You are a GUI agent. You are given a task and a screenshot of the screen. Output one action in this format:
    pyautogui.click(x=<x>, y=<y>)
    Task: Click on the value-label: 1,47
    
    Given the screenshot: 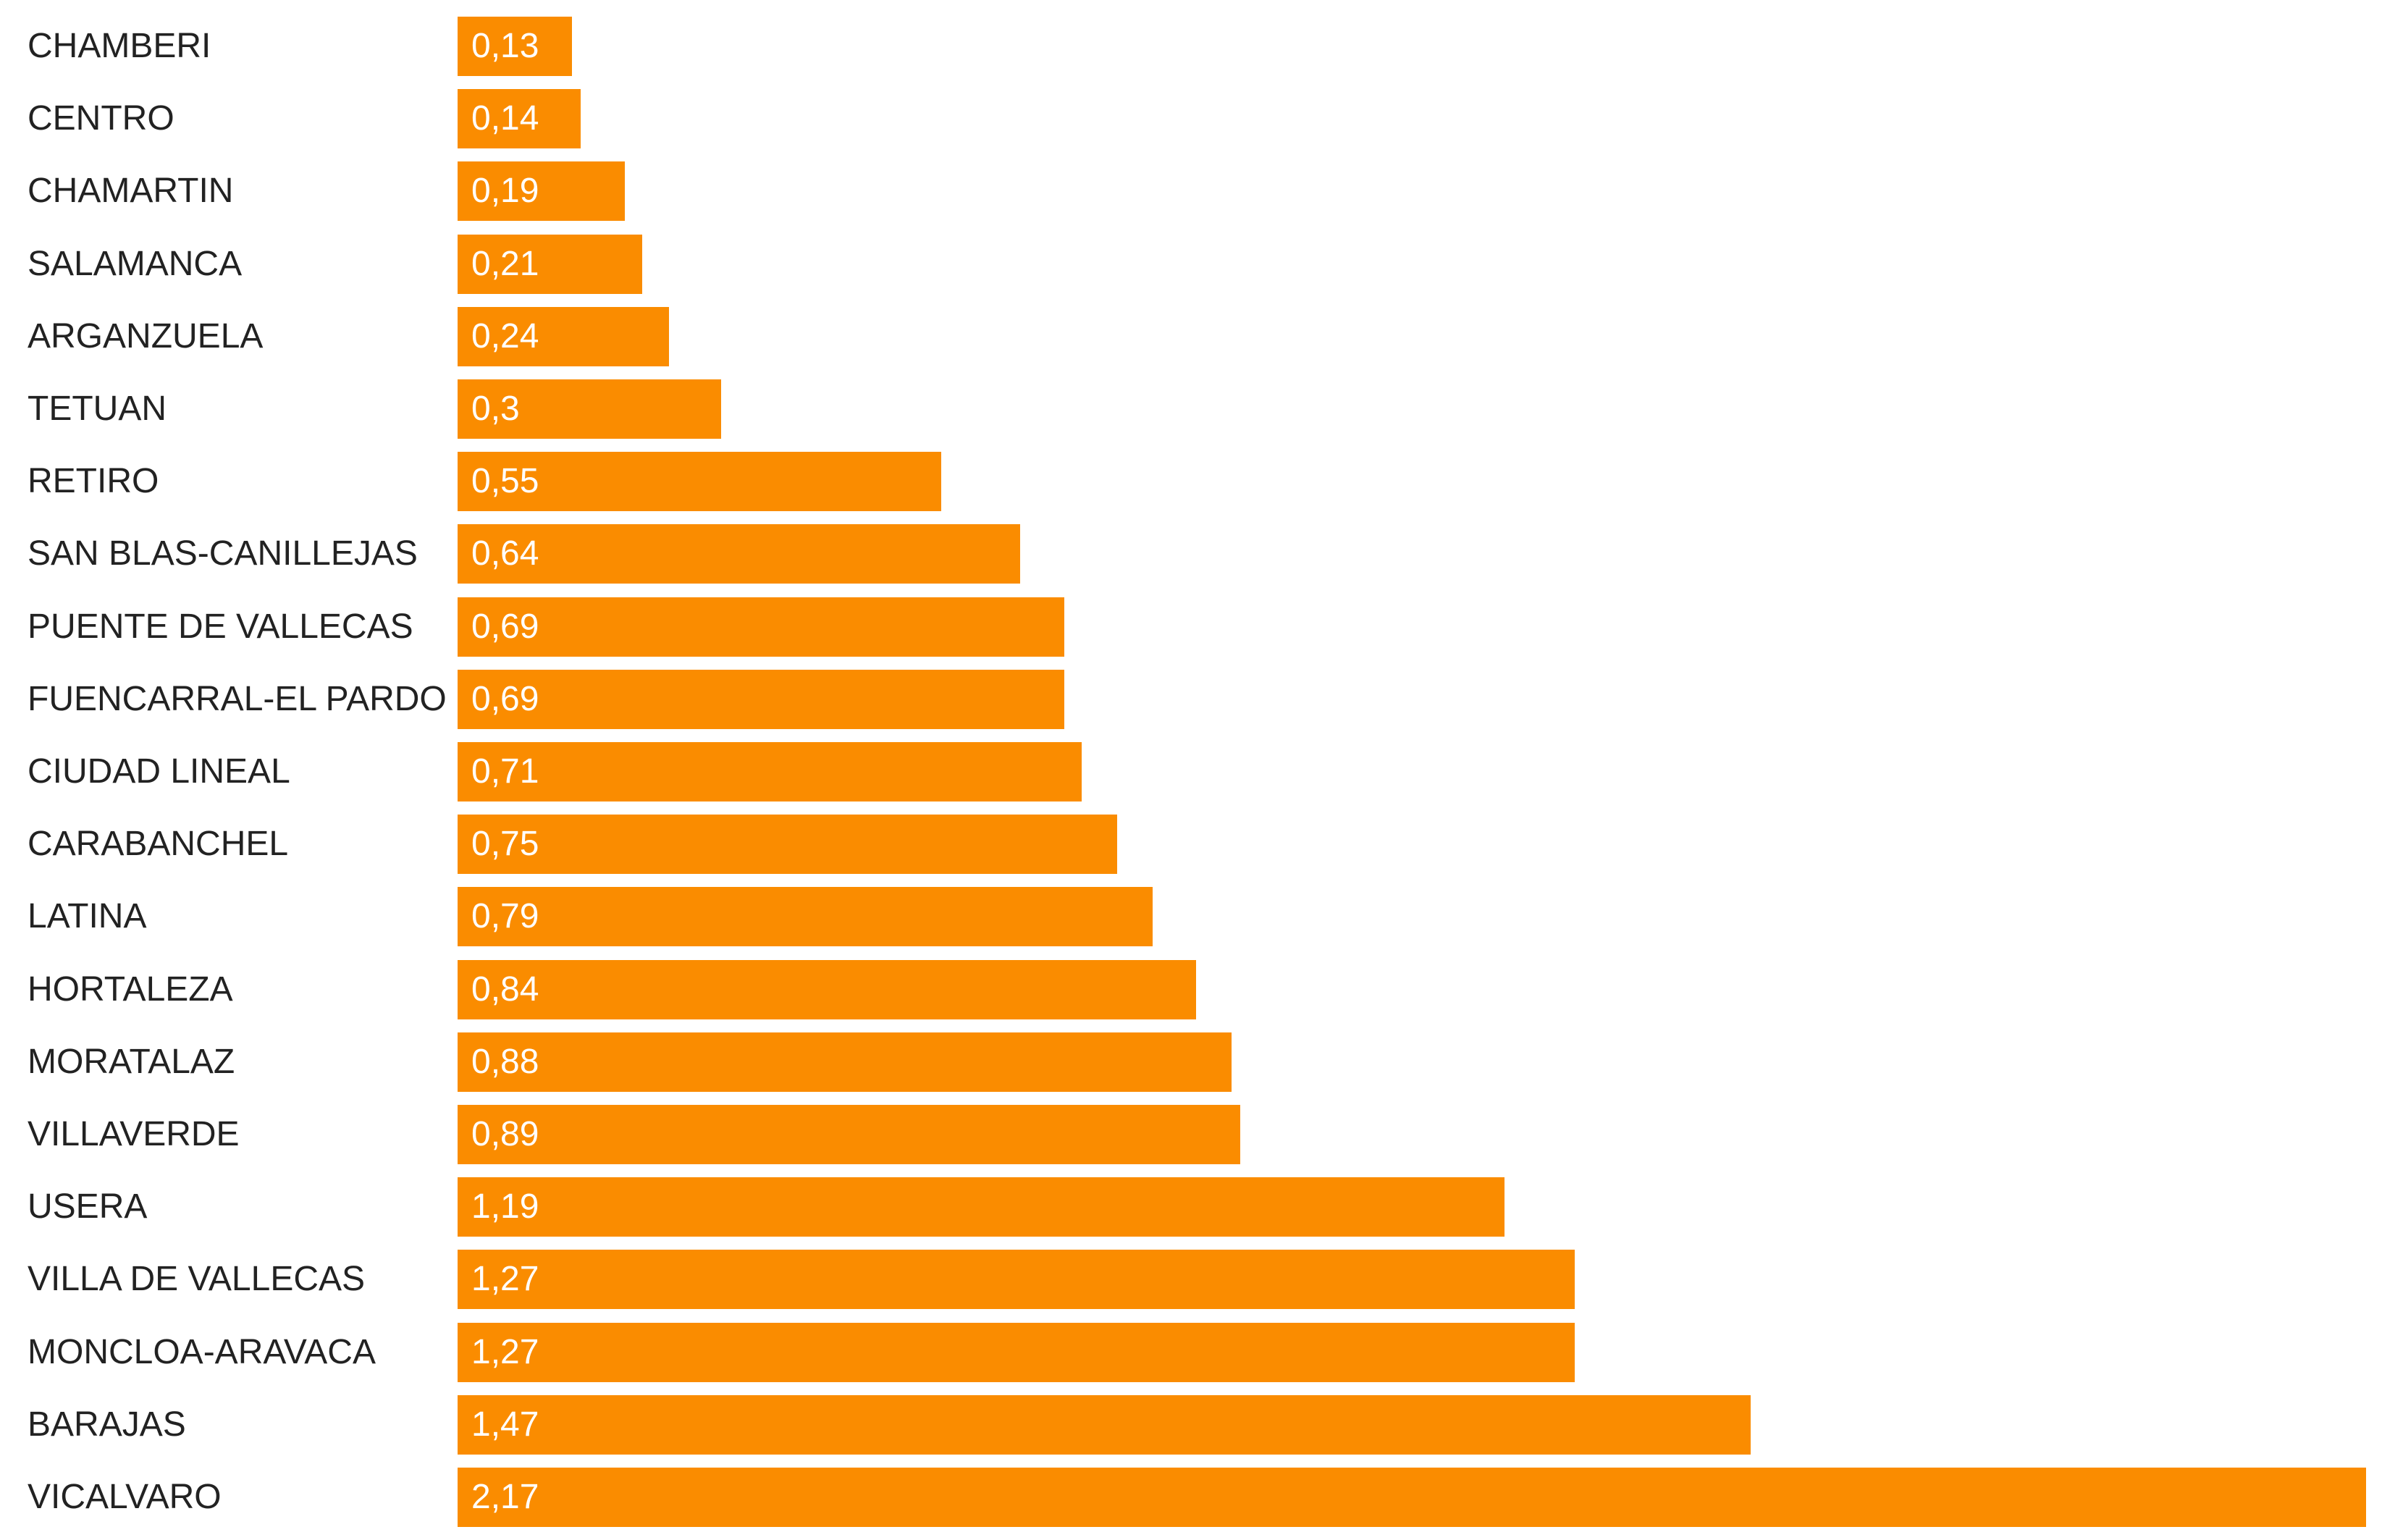 What is the action you would take?
    pyautogui.click(x=505, y=1424)
    